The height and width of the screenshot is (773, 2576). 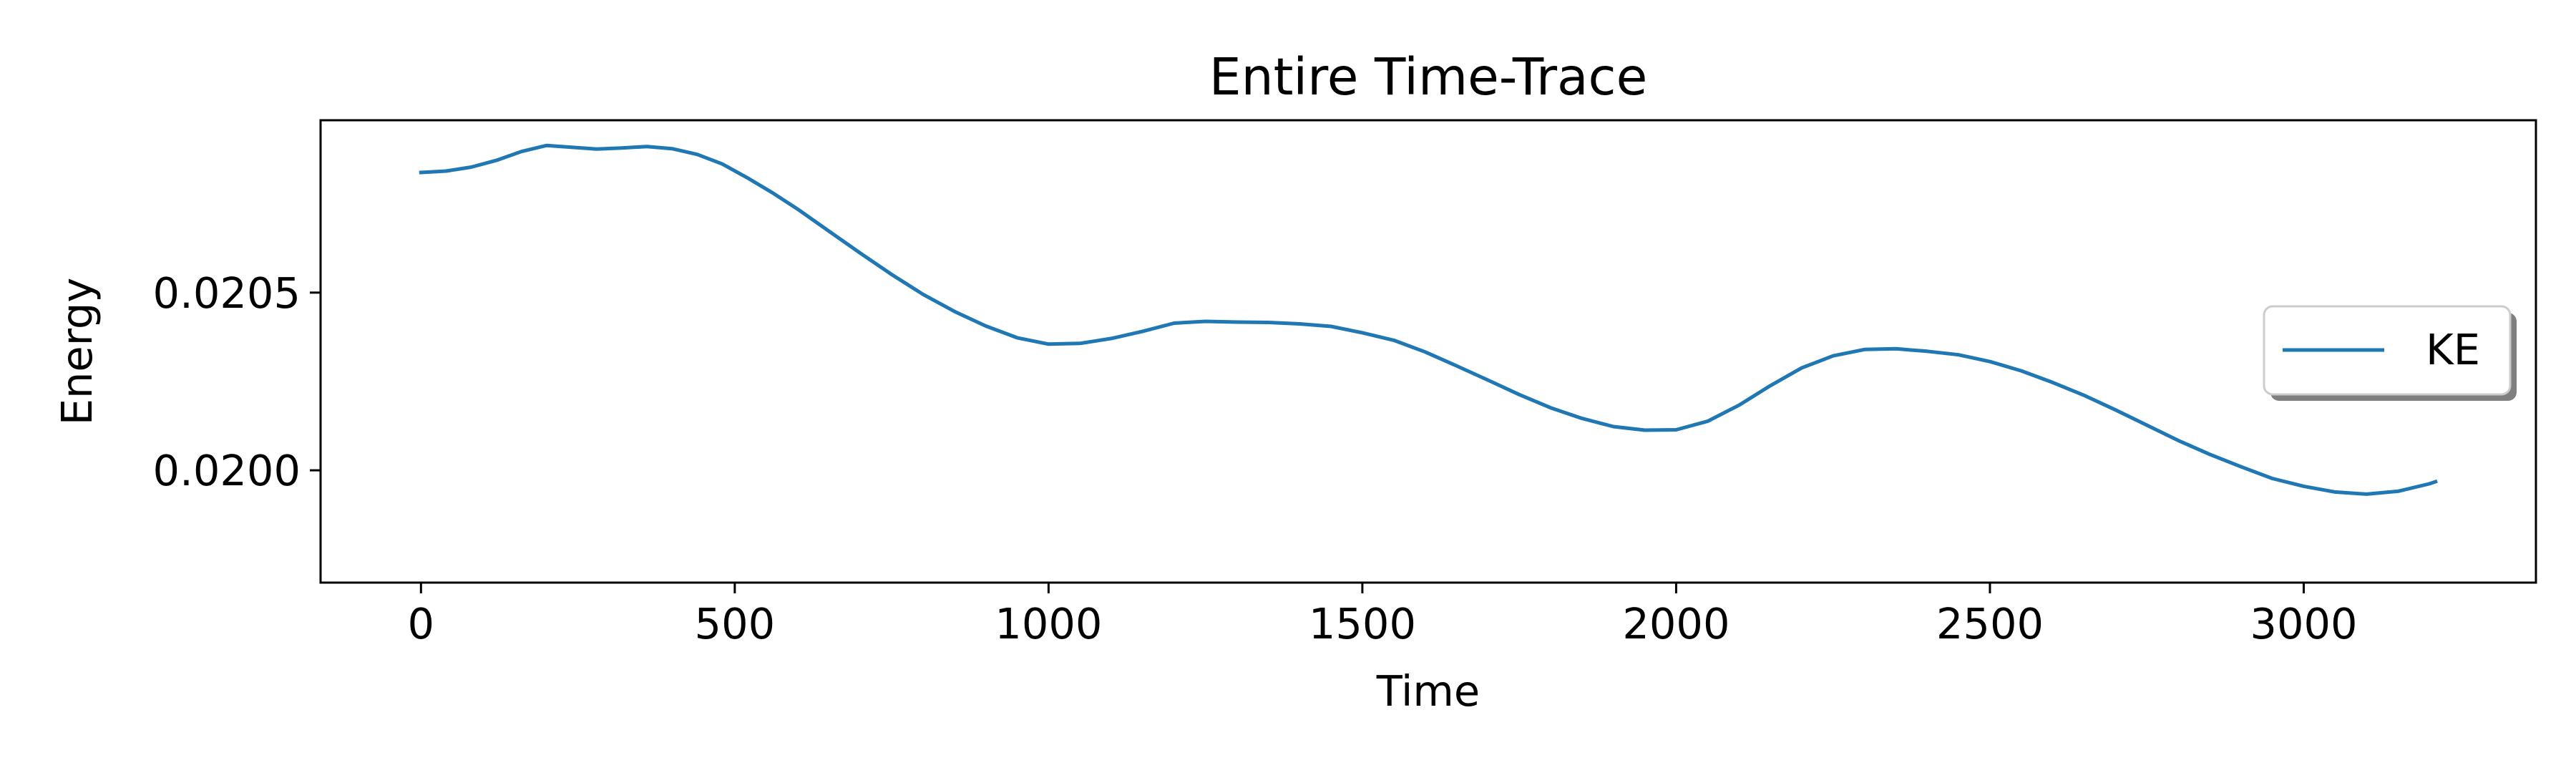 What do you see at coordinates (77, 352) in the screenshot?
I see `y-axis-title: Energy` at bounding box center [77, 352].